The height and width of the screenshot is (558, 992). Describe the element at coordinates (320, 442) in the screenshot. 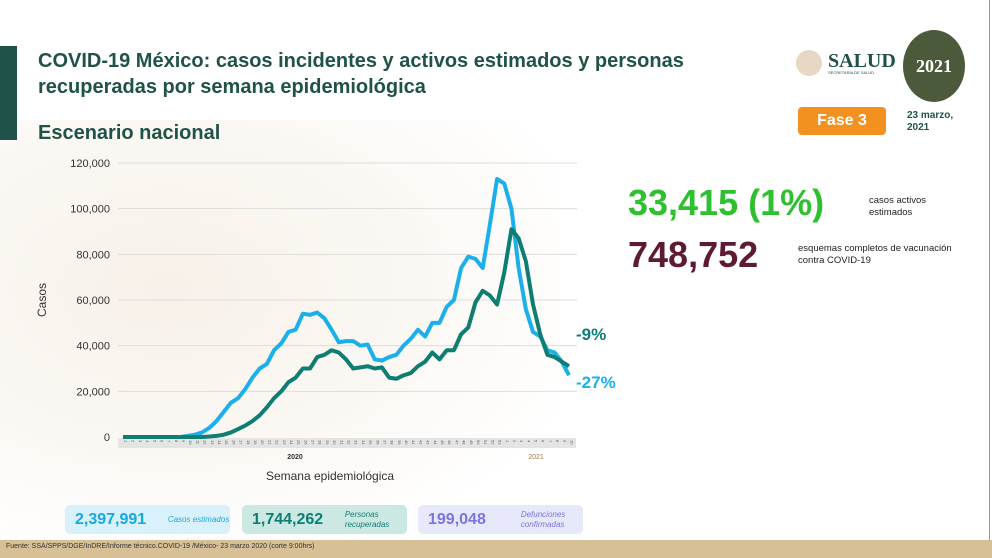

I see `x-tick-label: 28` at that location.